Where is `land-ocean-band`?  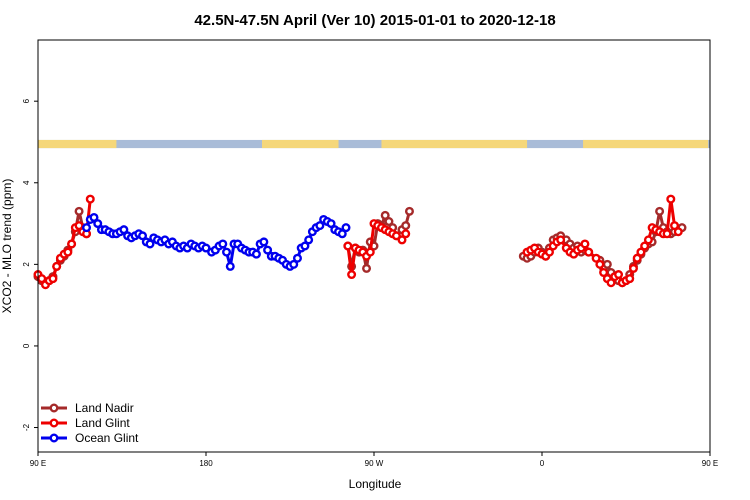
land-ocean-band is located at coordinates (374, 144).